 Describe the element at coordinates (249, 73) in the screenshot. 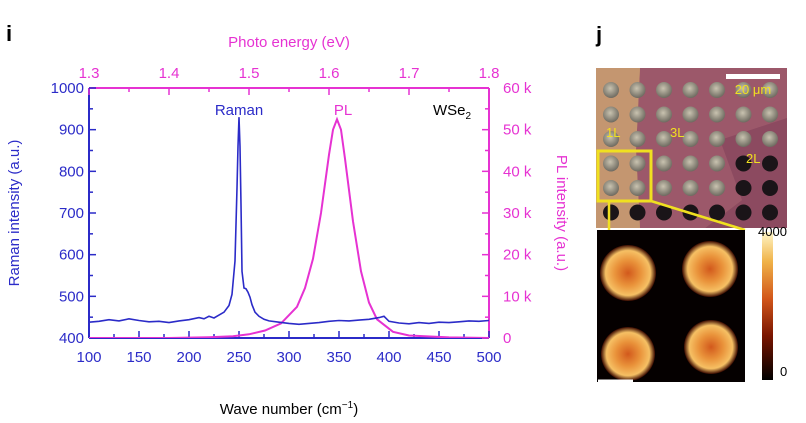

I see `x2-tick-label: 1.5` at that location.